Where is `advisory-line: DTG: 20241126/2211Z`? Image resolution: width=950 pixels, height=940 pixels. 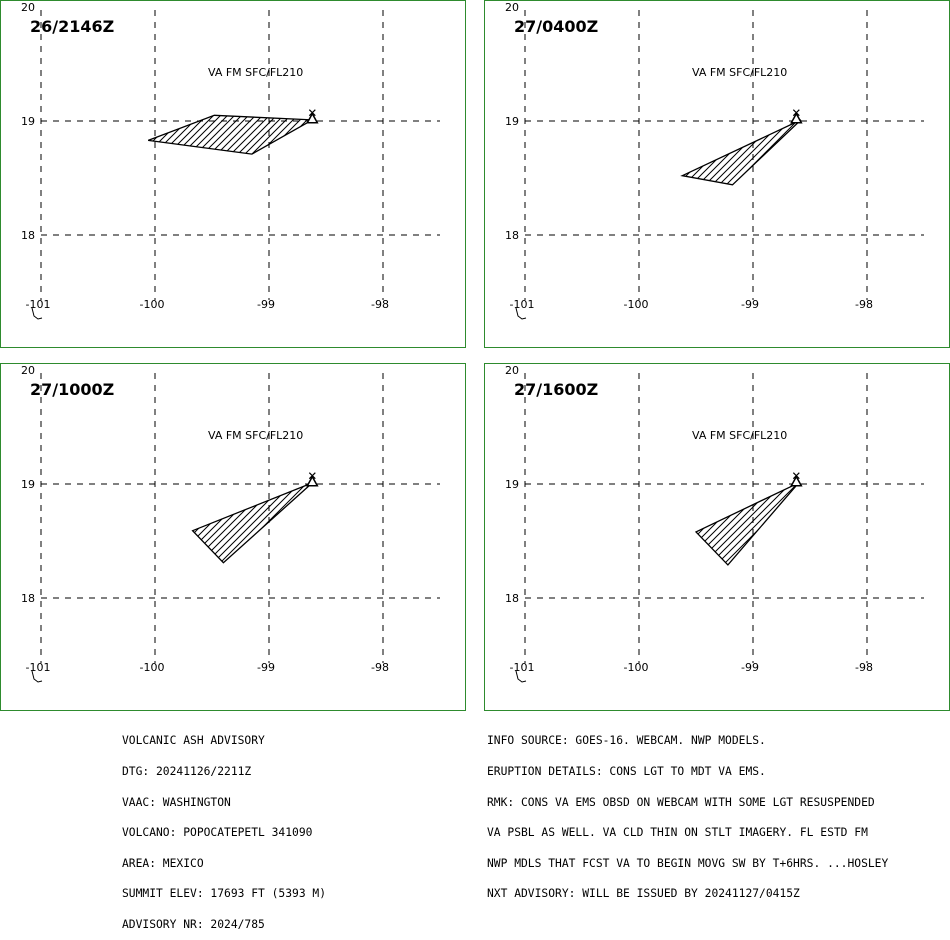
advisory-line: DTG: 20241126/2211Z is located at coordinates (187, 771).